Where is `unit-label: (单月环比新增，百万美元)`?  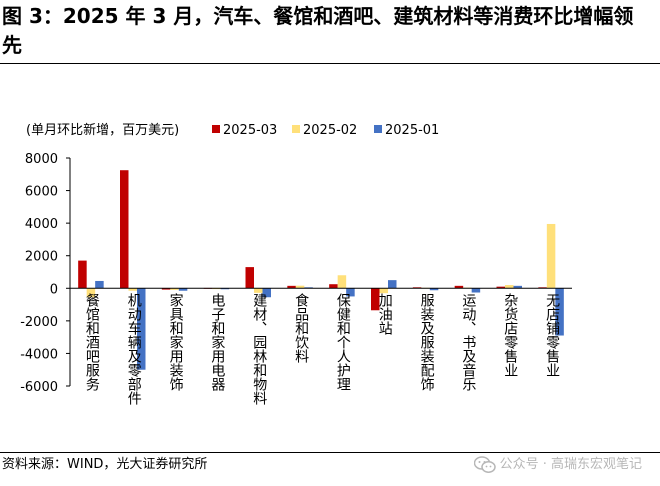
unit-label: (单月环比新增，百万美元) is located at coordinates (102, 130).